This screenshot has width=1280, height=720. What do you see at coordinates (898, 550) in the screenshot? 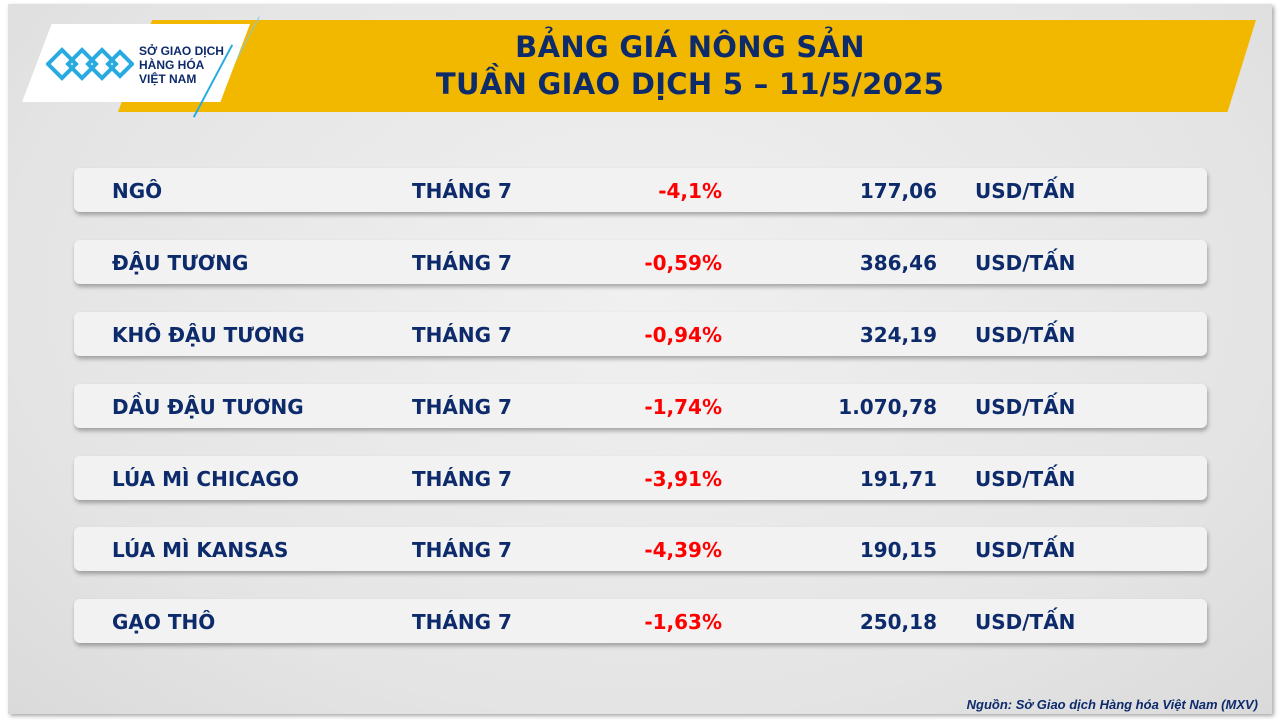
I see `price-value: 190,15` at bounding box center [898, 550].